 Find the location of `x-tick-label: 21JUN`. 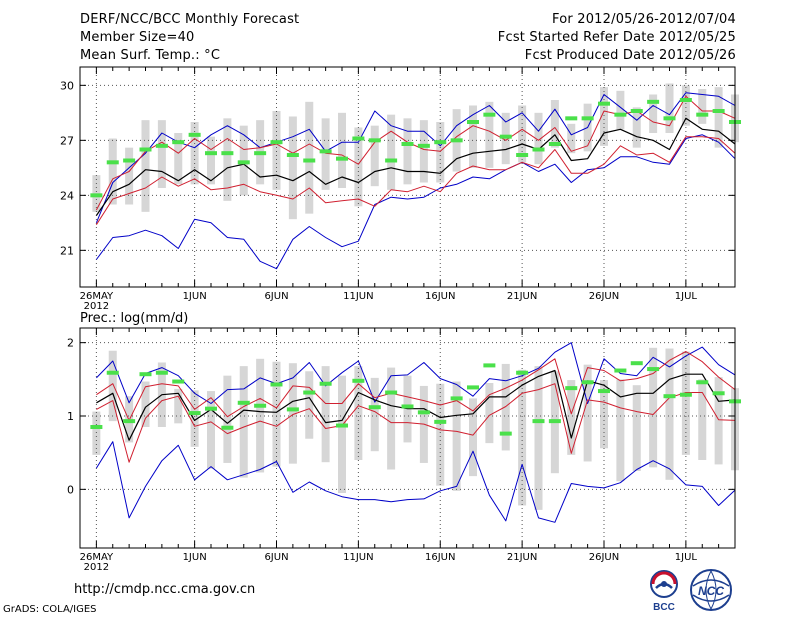

x-tick-label: 21JUN is located at coordinates (522, 557).